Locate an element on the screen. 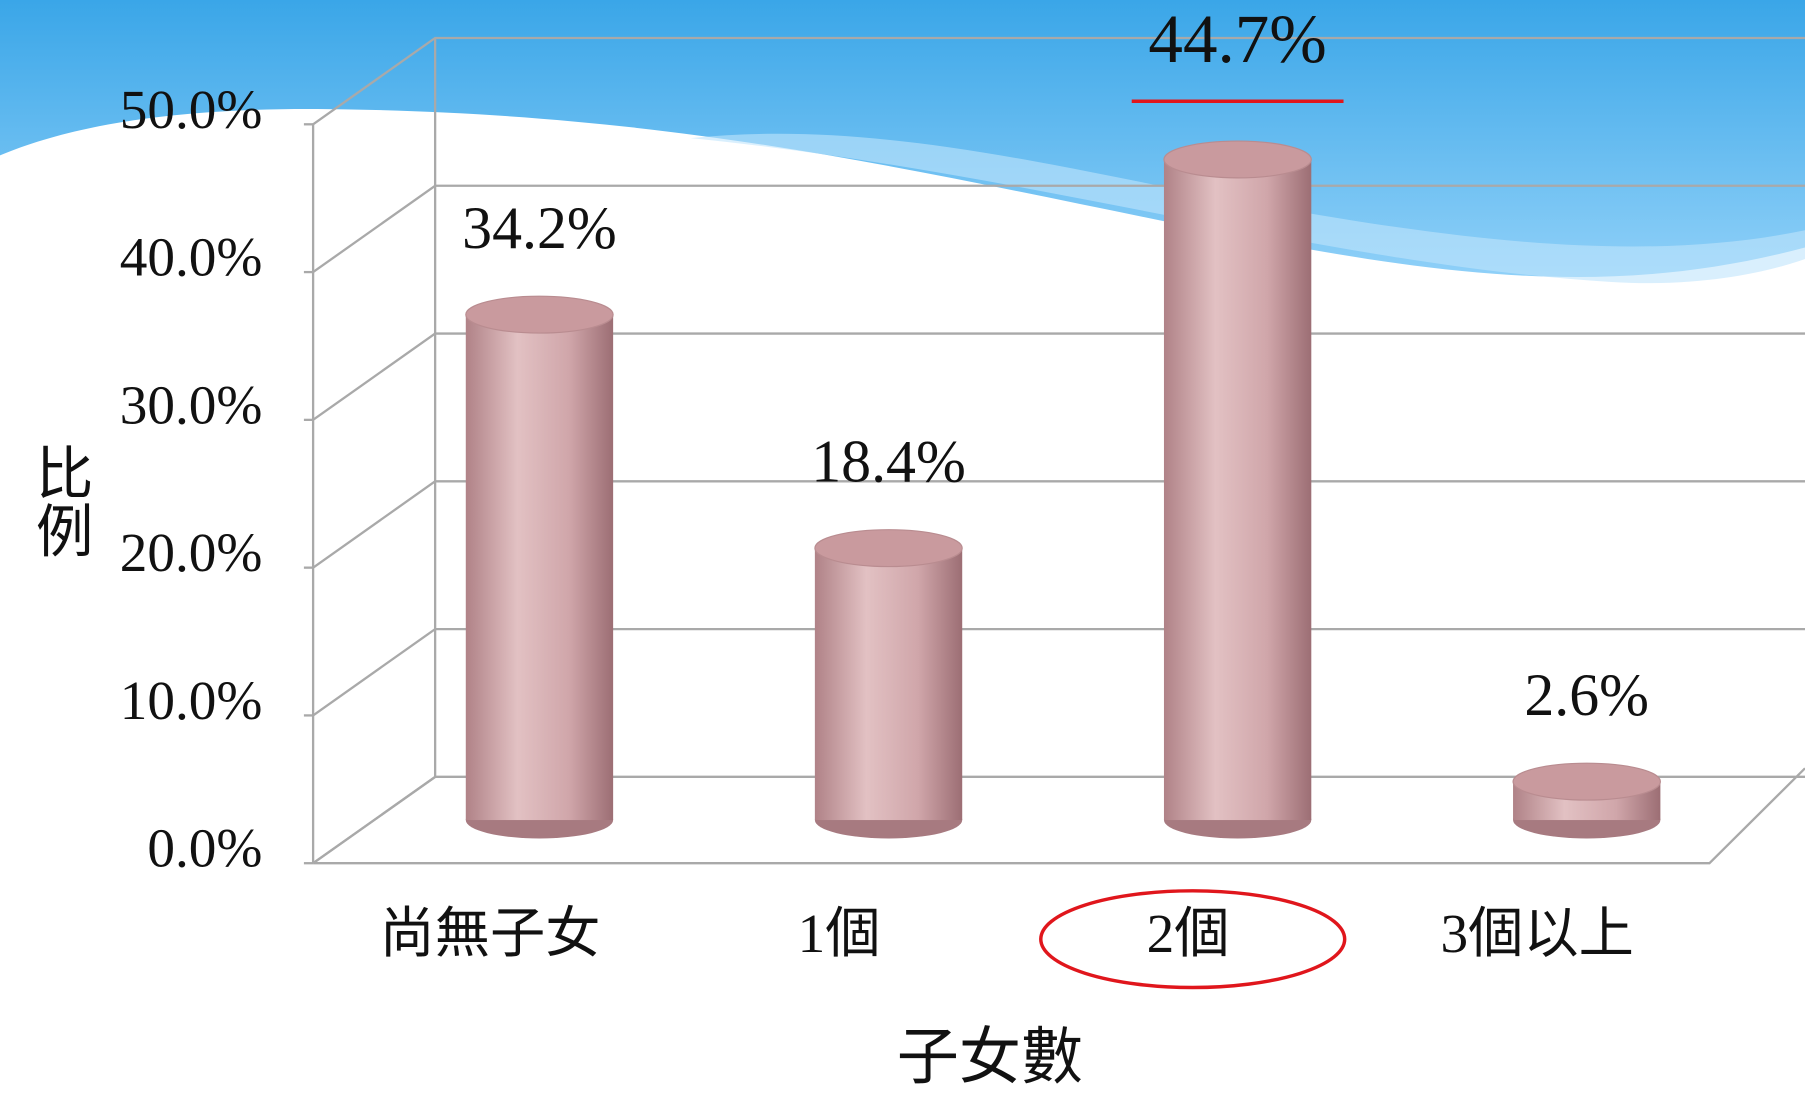 This screenshot has height=1098, width=1805. x-tick-label: 尚無子女 is located at coordinates (489, 933).